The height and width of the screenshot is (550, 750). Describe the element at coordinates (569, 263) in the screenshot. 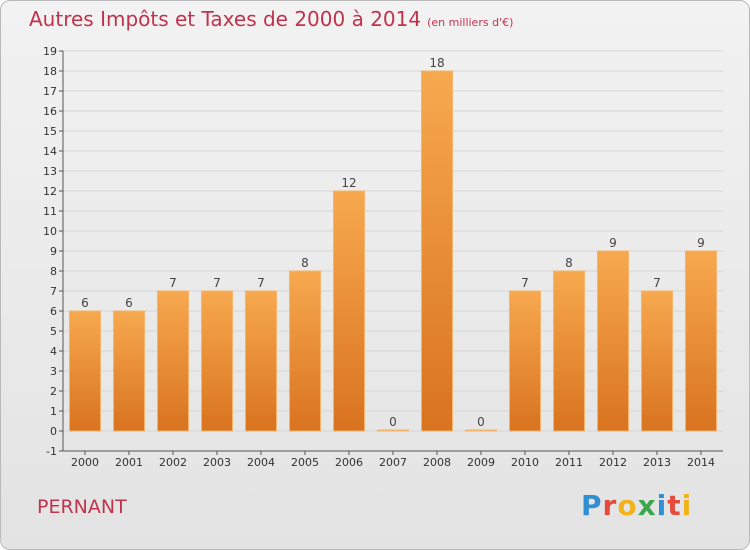

I see `data-label-2011: 8` at that location.